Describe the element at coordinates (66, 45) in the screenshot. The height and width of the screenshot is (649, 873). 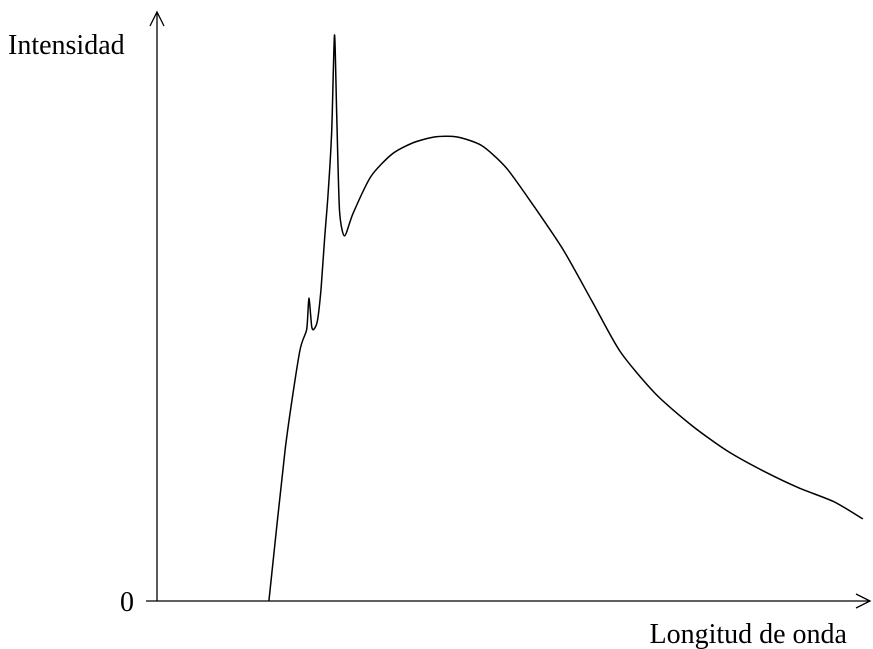
I see `y-axis-label: Intensidad` at that location.